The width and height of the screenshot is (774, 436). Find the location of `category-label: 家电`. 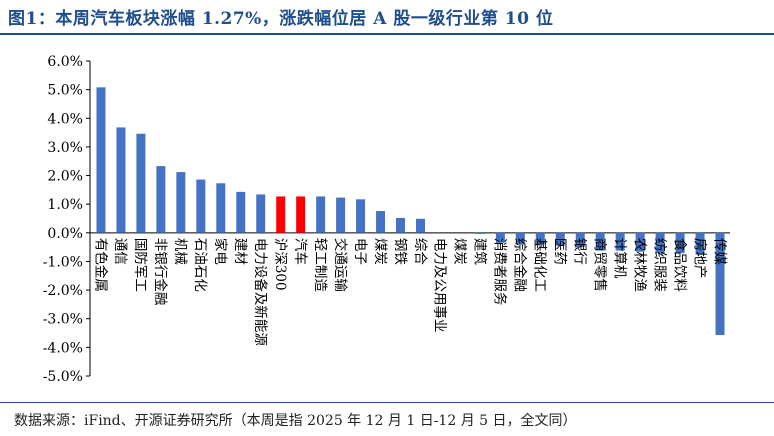

category-label: 家电 is located at coordinates (220, 251).